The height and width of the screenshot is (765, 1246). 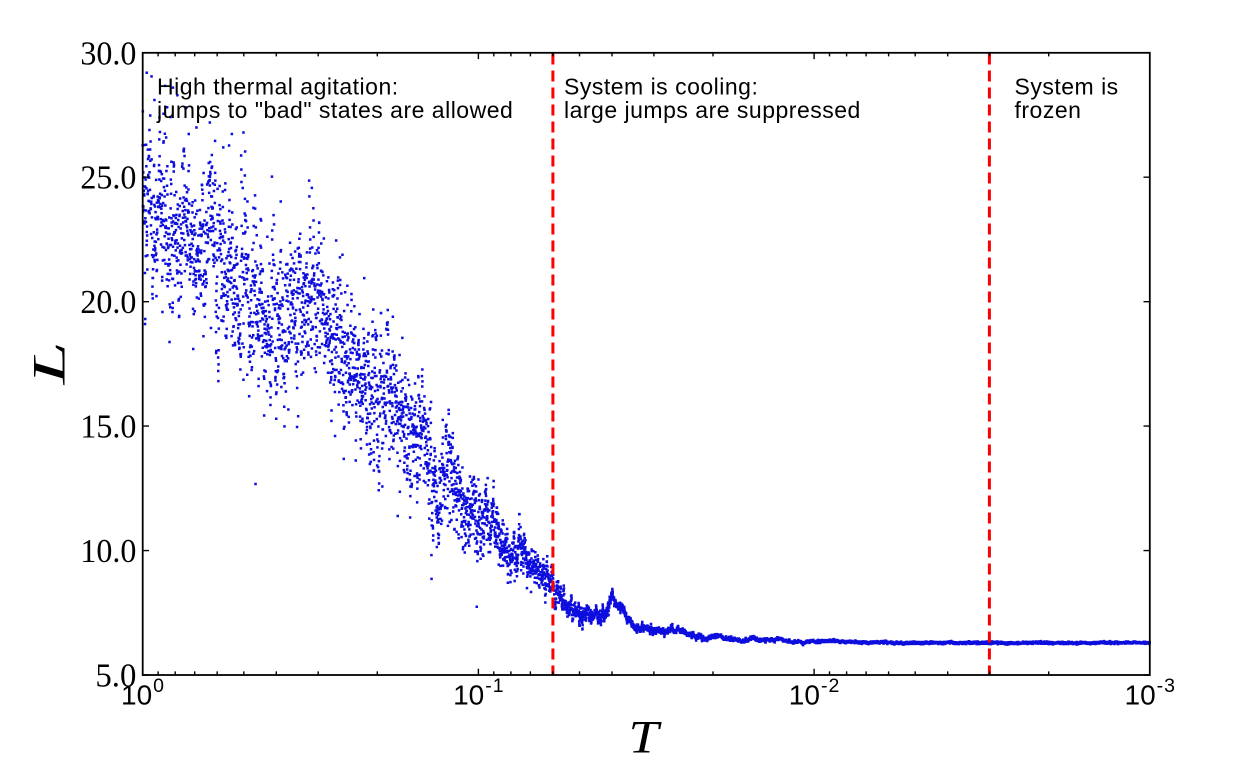 I want to click on svg-text: 100, so click(x=143, y=693).